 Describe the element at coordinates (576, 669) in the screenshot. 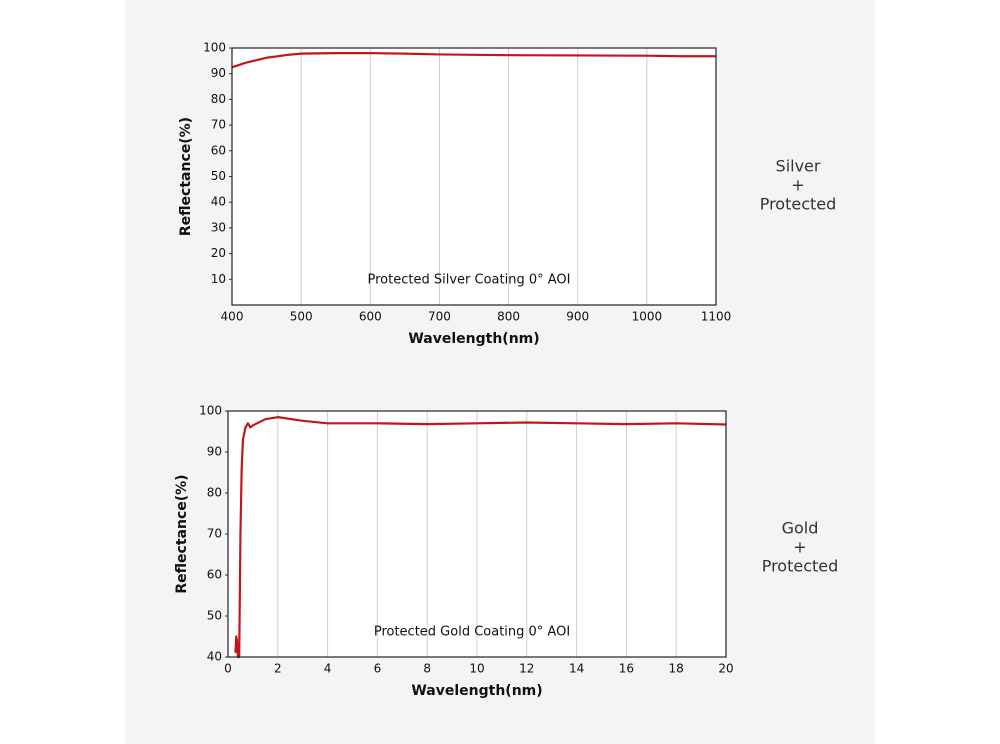

I see `x-tick-label: 14` at that location.